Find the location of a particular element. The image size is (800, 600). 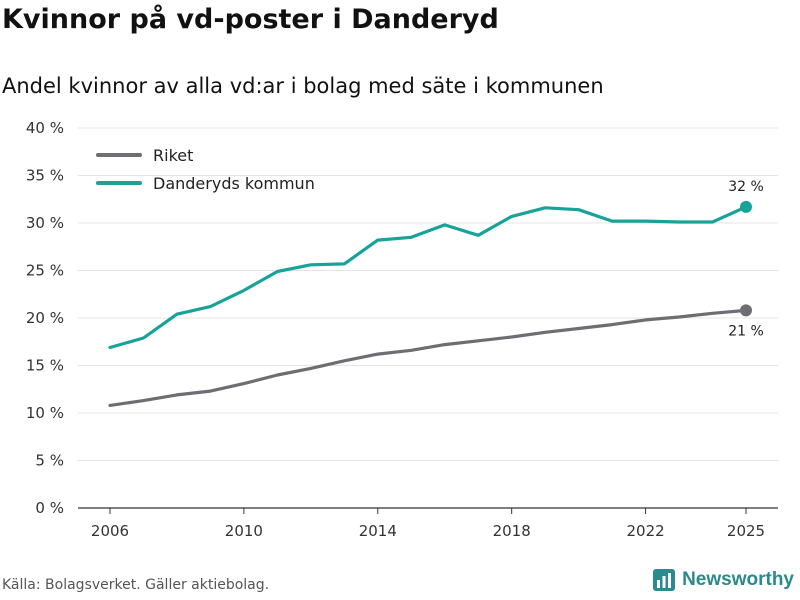

y-tick-label: 25 % is located at coordinates (45, 271).